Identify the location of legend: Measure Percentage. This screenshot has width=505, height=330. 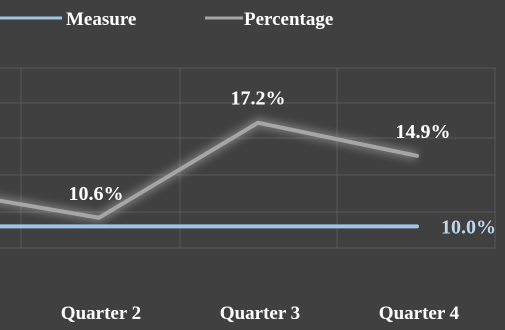
(166, 19).